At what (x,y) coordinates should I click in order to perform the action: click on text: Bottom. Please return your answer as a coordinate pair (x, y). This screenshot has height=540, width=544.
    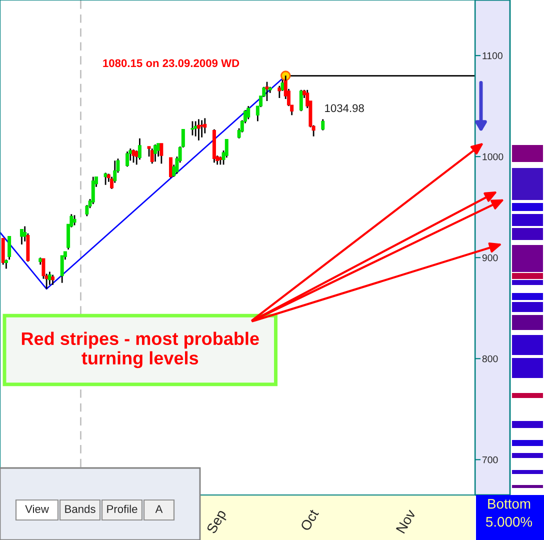
    Looking at the image, I should click on (509, 504).